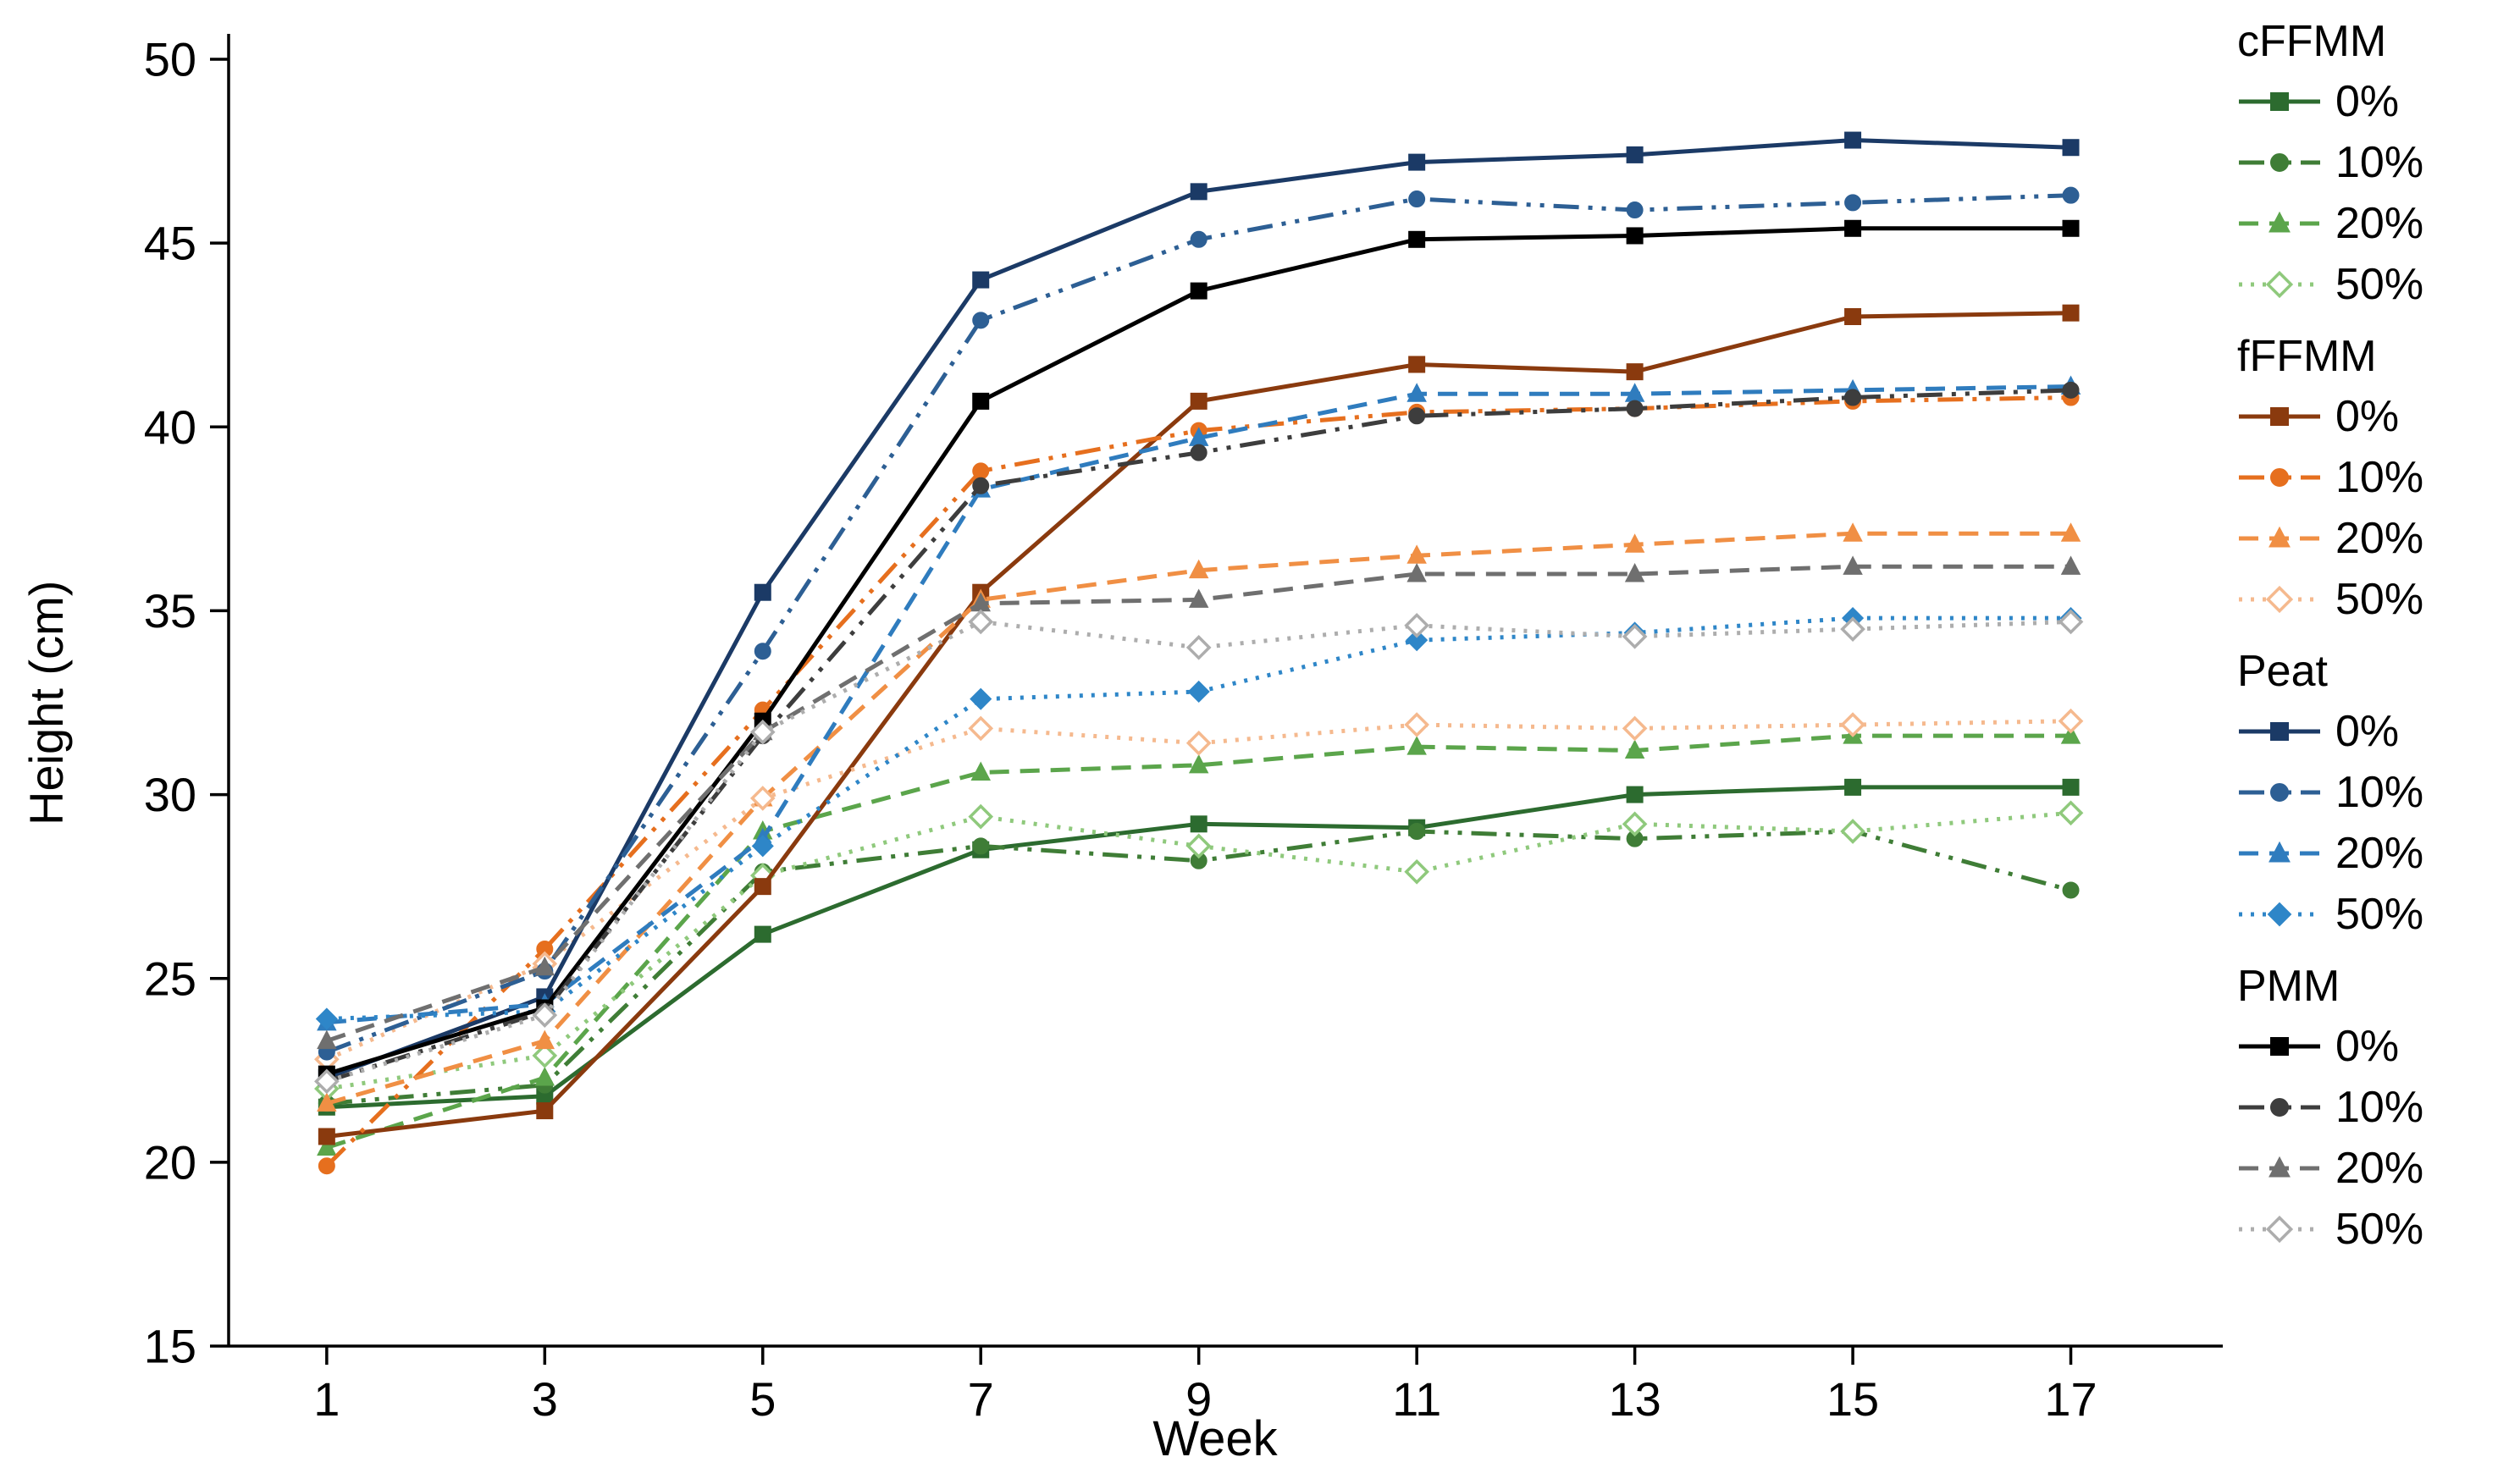 The image size is (2520, 1479). Describe the element at coordinates (2330, 1168) in the screenshot. I see `legend-entry-PMM-20%: 20%` at that location.